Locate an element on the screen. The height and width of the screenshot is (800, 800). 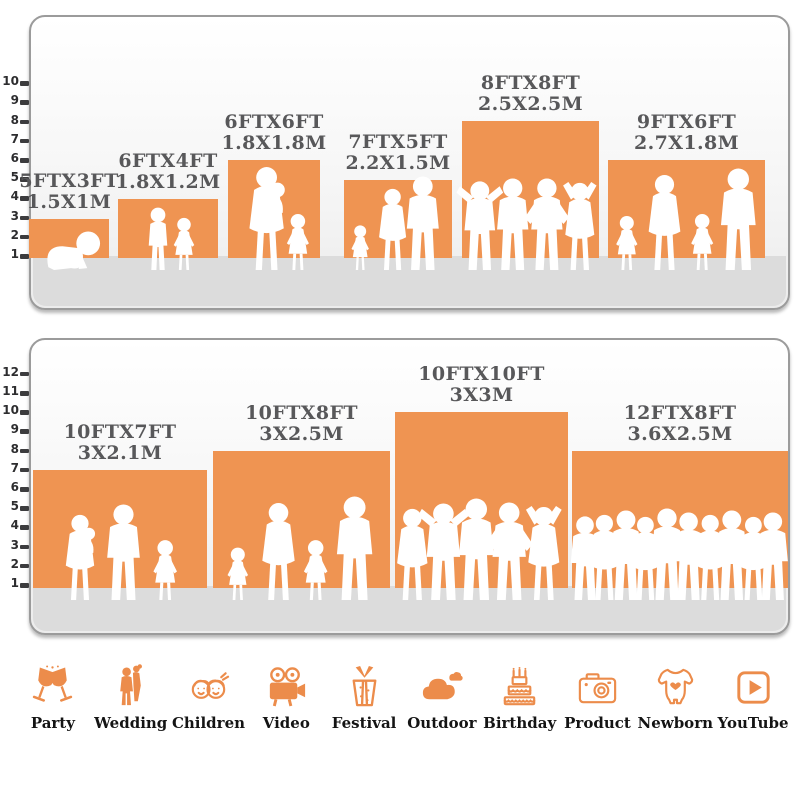
category-youtube: YouTube is located at coordinates (753, 698).